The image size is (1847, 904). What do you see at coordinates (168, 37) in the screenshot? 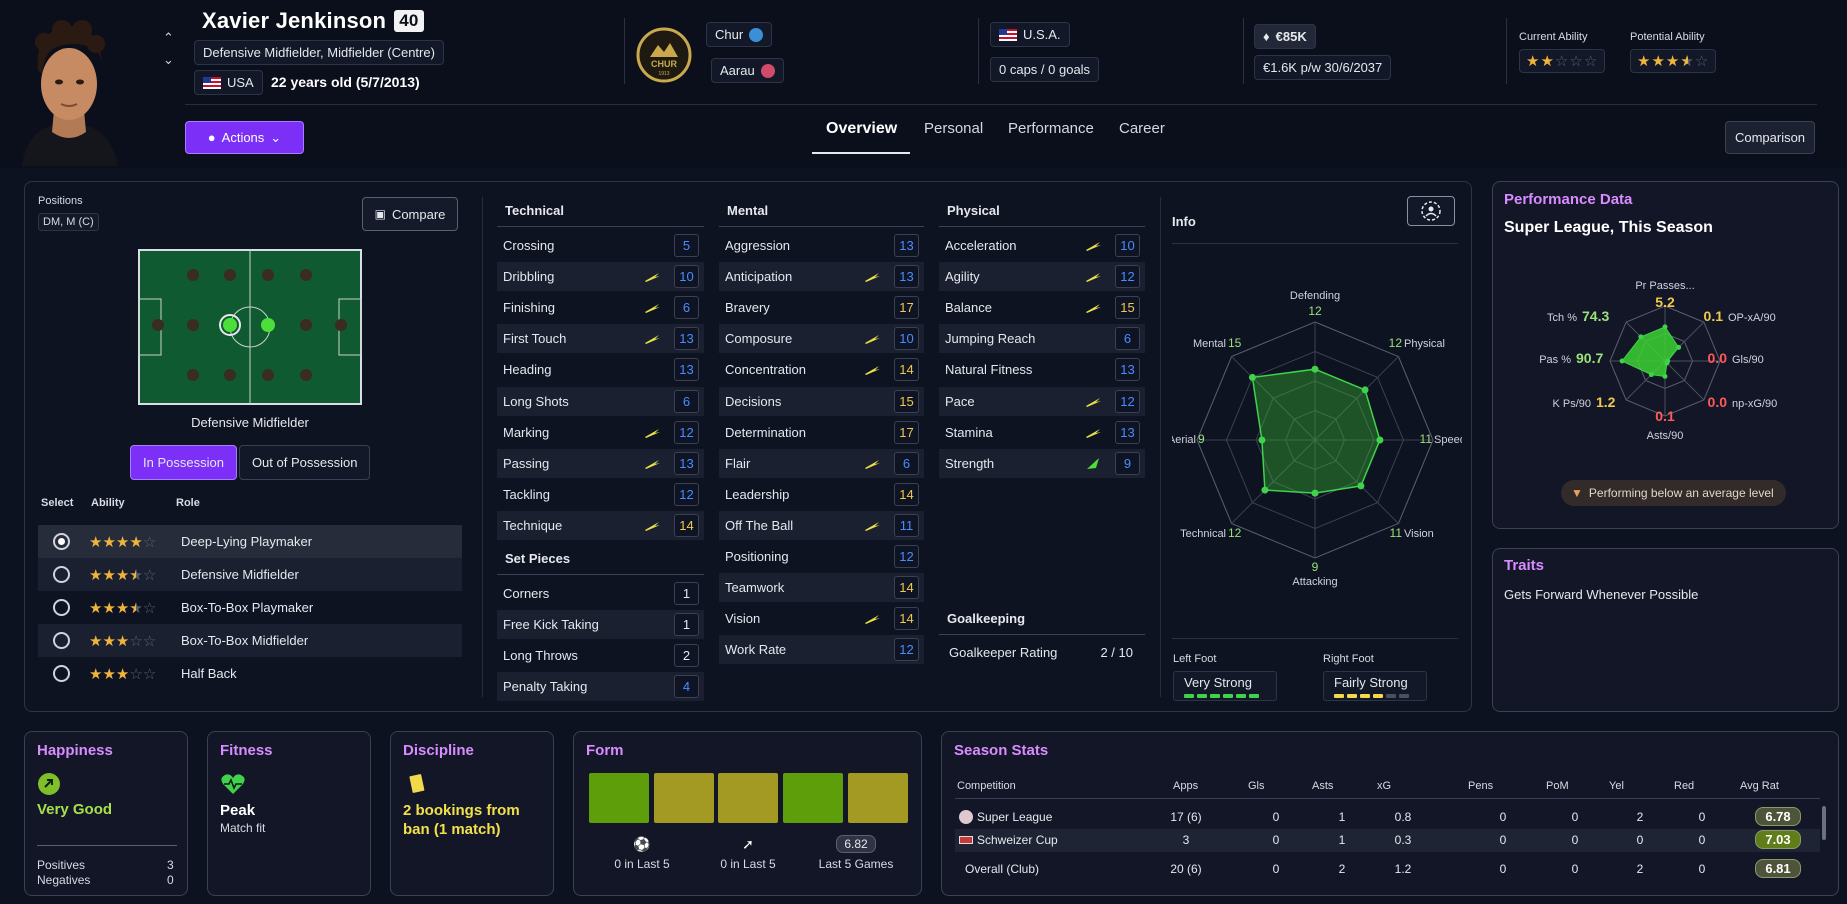
I see `previous-player-icon: ⌃` at bounding box center [168, 37].